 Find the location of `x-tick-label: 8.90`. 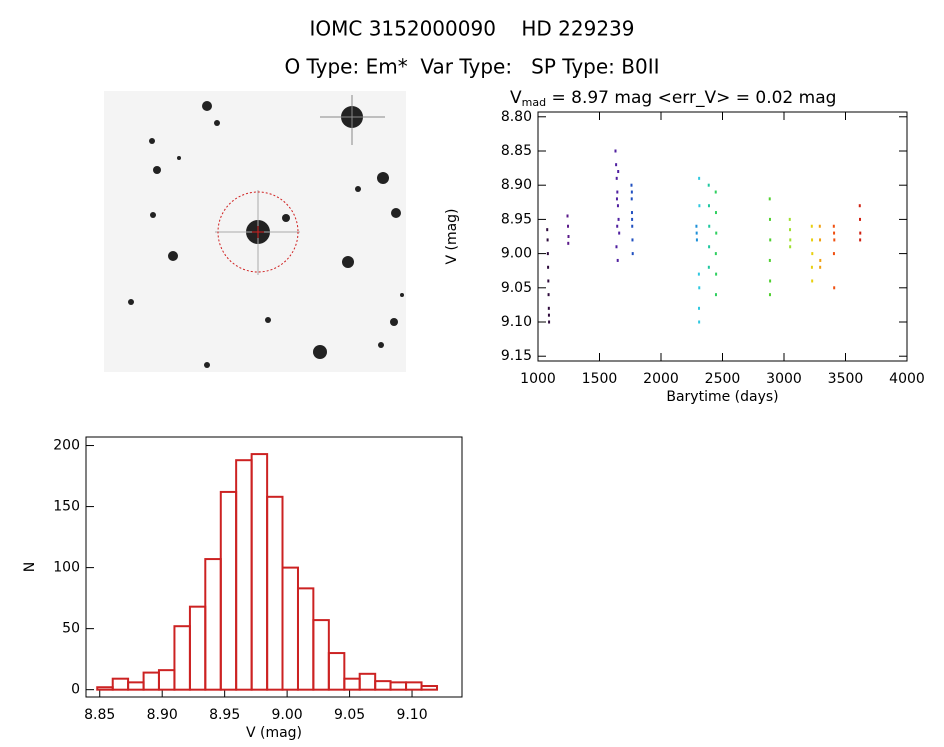

x-tick-label: 8.90 is located at coordinates (162, 715).